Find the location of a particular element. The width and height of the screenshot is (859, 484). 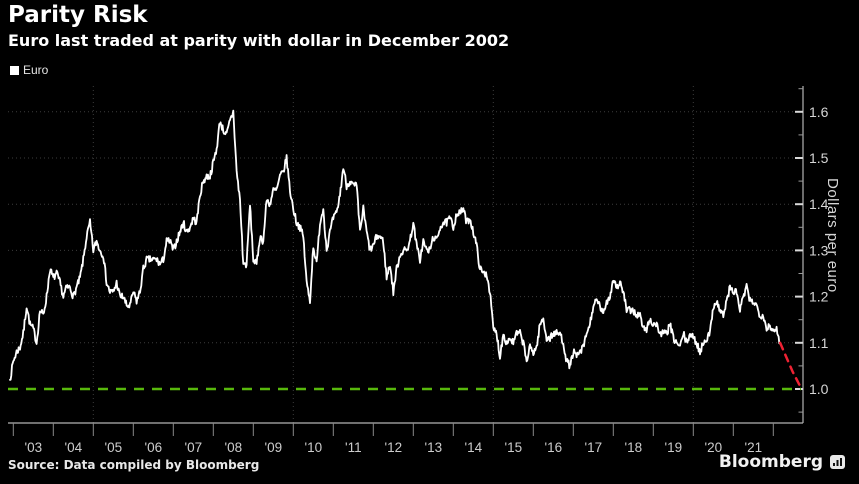

x-tick-label: '14 is located at coordinates (474, 447).